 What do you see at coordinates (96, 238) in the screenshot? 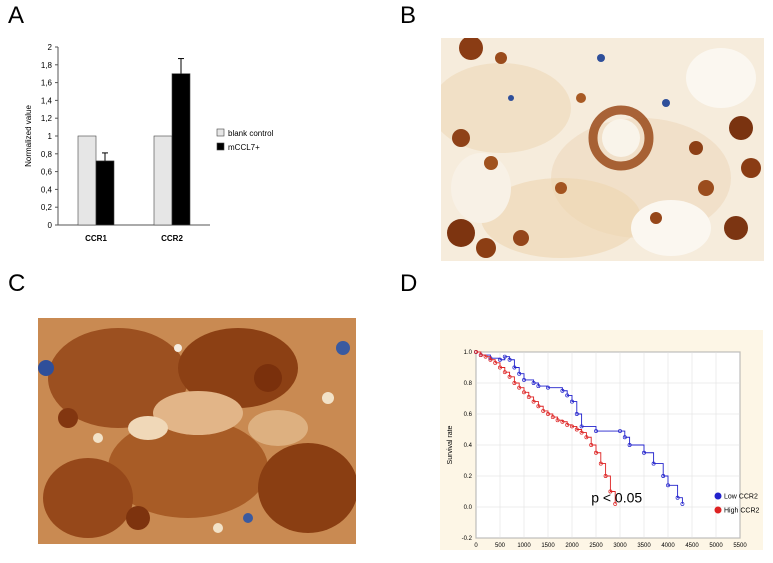
I see `x-tick-label: CCR1` at bounding box center [96, 238].